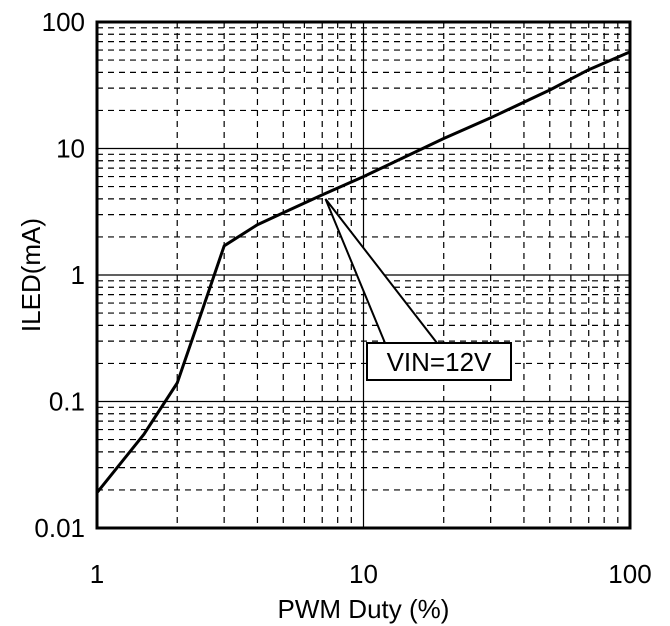 The height and width of the screenshot is (626, 670). What do you see at coordinates (629, 574) in the screenshot?
I see `x-tick-label: 100` at bounding box center [629, 574].